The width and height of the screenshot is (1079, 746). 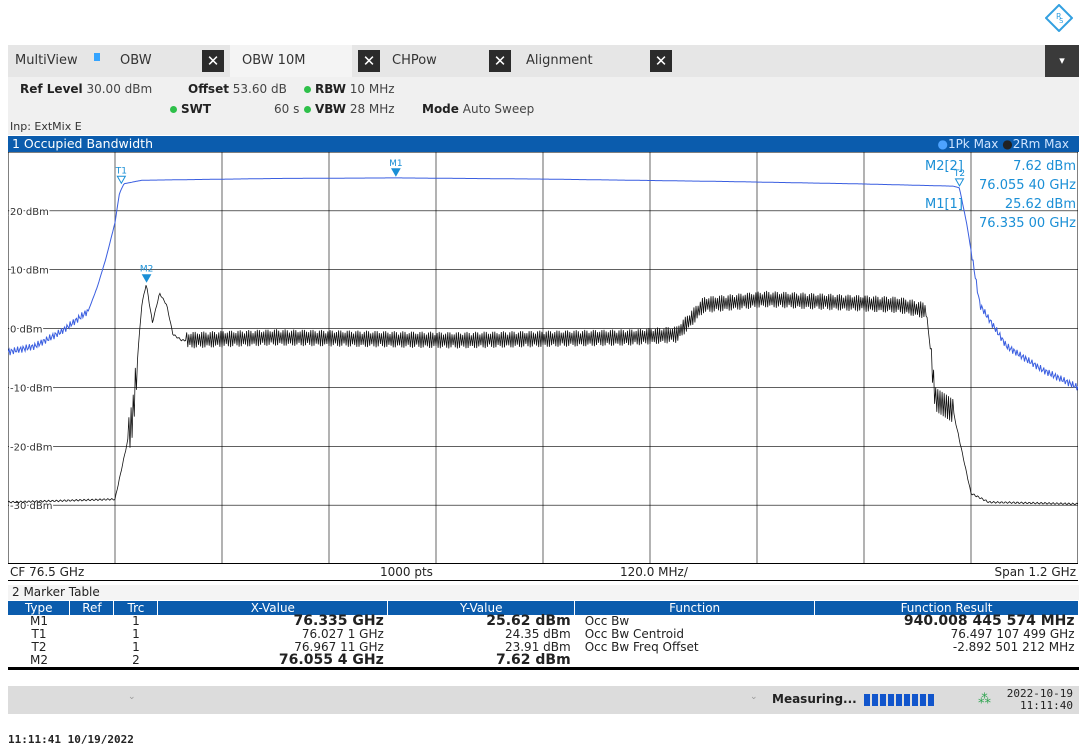 I want to click on marker-t1-label: T1, so click(x=121, y=171).